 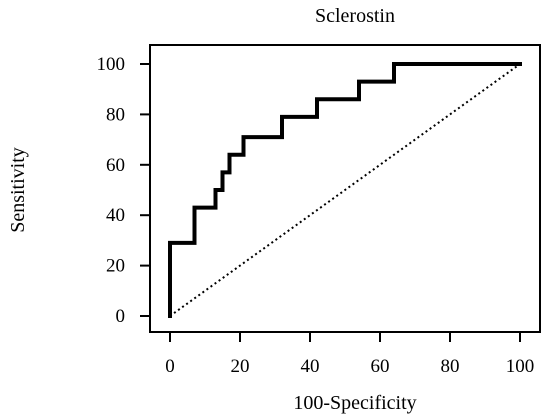 What do you see at coordinates (380, 366) in the screenshot?
I see `x-tick-label: 60` at bounding box center [380, 366].